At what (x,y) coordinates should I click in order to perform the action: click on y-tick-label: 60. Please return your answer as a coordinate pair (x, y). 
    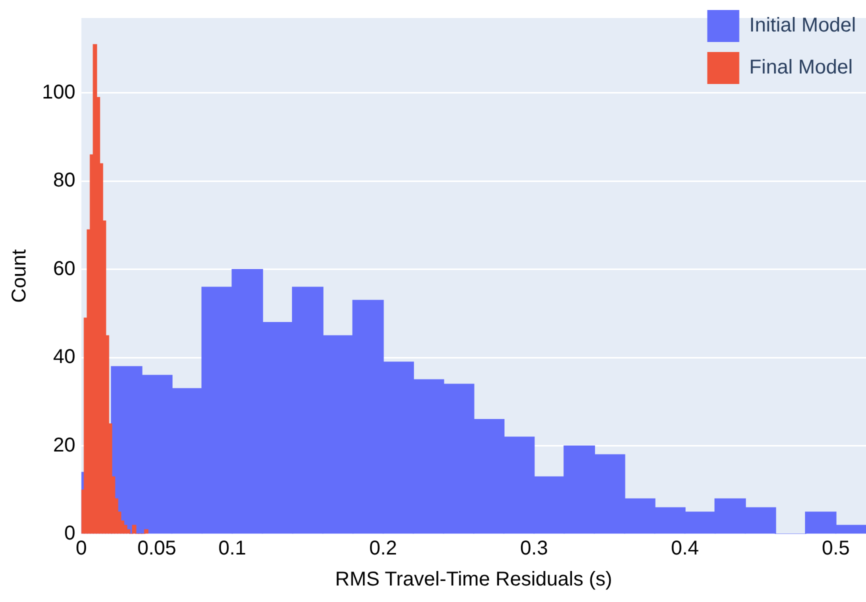
    Looking at the image, I should click on (64, 269).